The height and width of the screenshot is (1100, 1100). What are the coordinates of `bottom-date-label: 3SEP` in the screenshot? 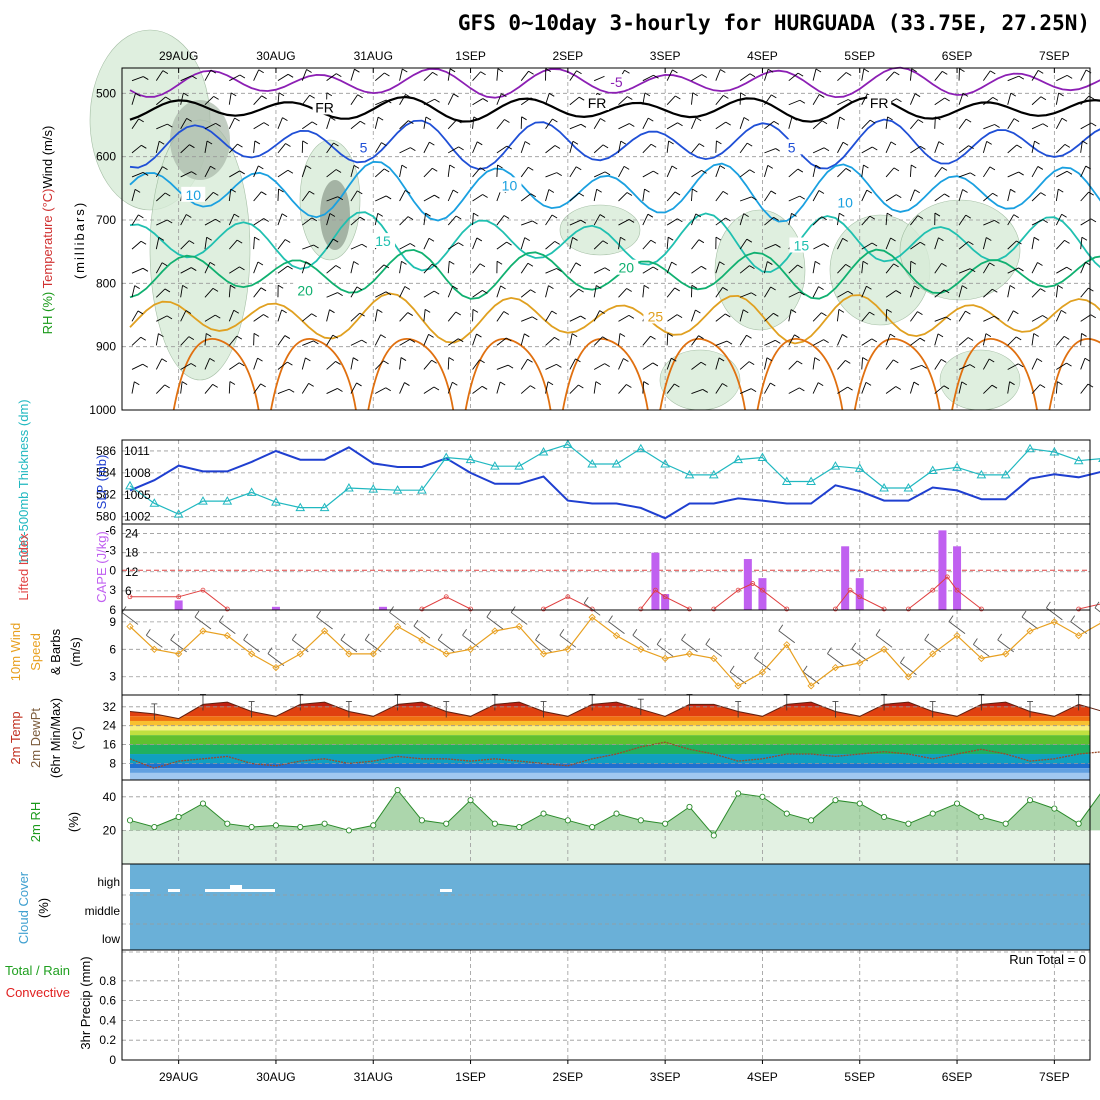 It's located at (665, 1077).